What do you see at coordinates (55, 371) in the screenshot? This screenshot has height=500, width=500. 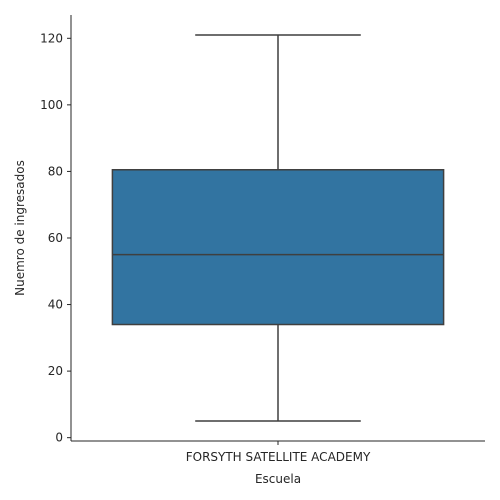 I see `y-tick-label: 20` at bounding box center [55, 371].